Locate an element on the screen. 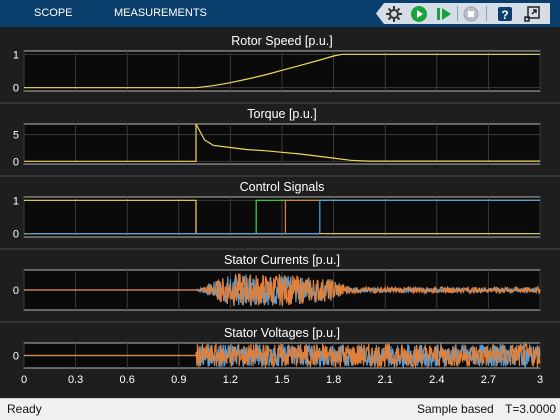 This screenshot has height=420, width=560. stop-button is located at coordinates (471, 14).